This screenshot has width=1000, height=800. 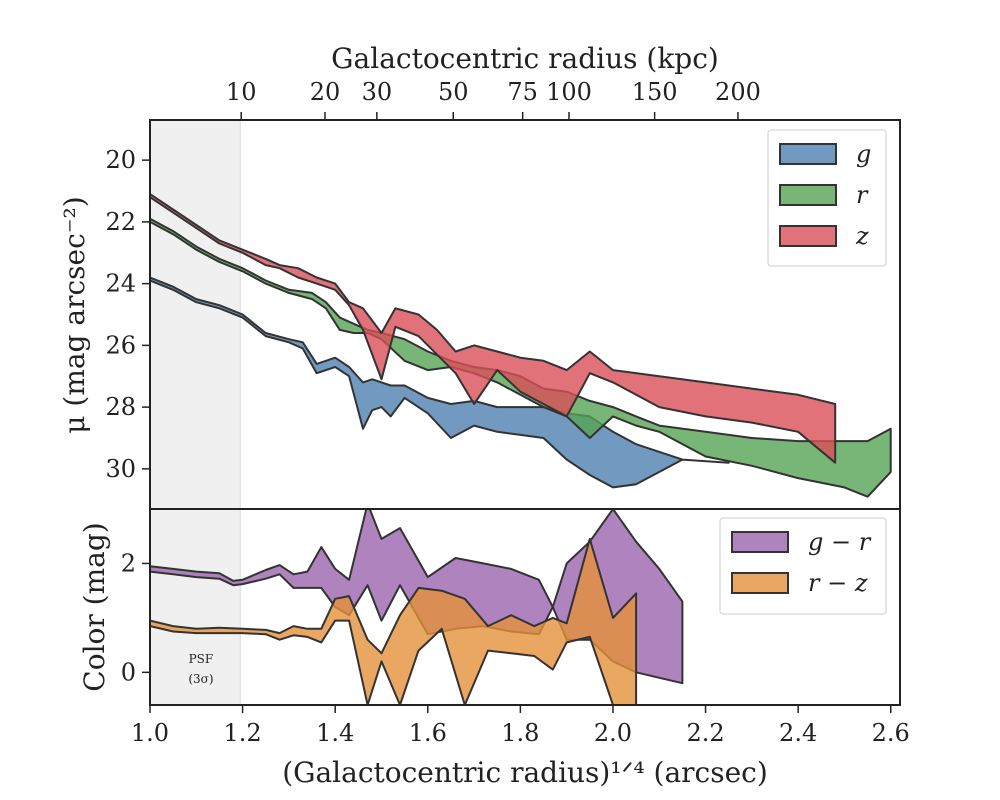 What do you see at coordinates (520, 733) in the screenshot?
I see `x-tick-label: 1.8` at bounding box center [520, 733].